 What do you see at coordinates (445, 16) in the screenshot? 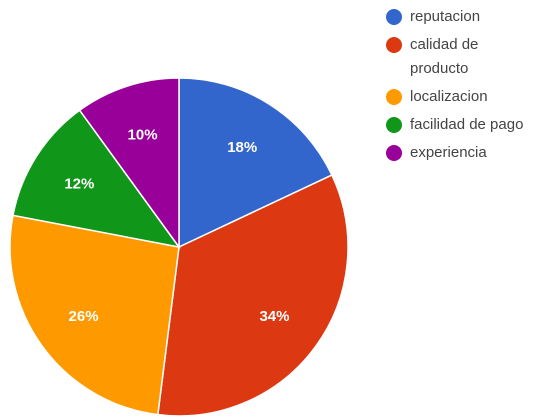
I see `legend-label: reputacion` at bounding box center [445, 16].